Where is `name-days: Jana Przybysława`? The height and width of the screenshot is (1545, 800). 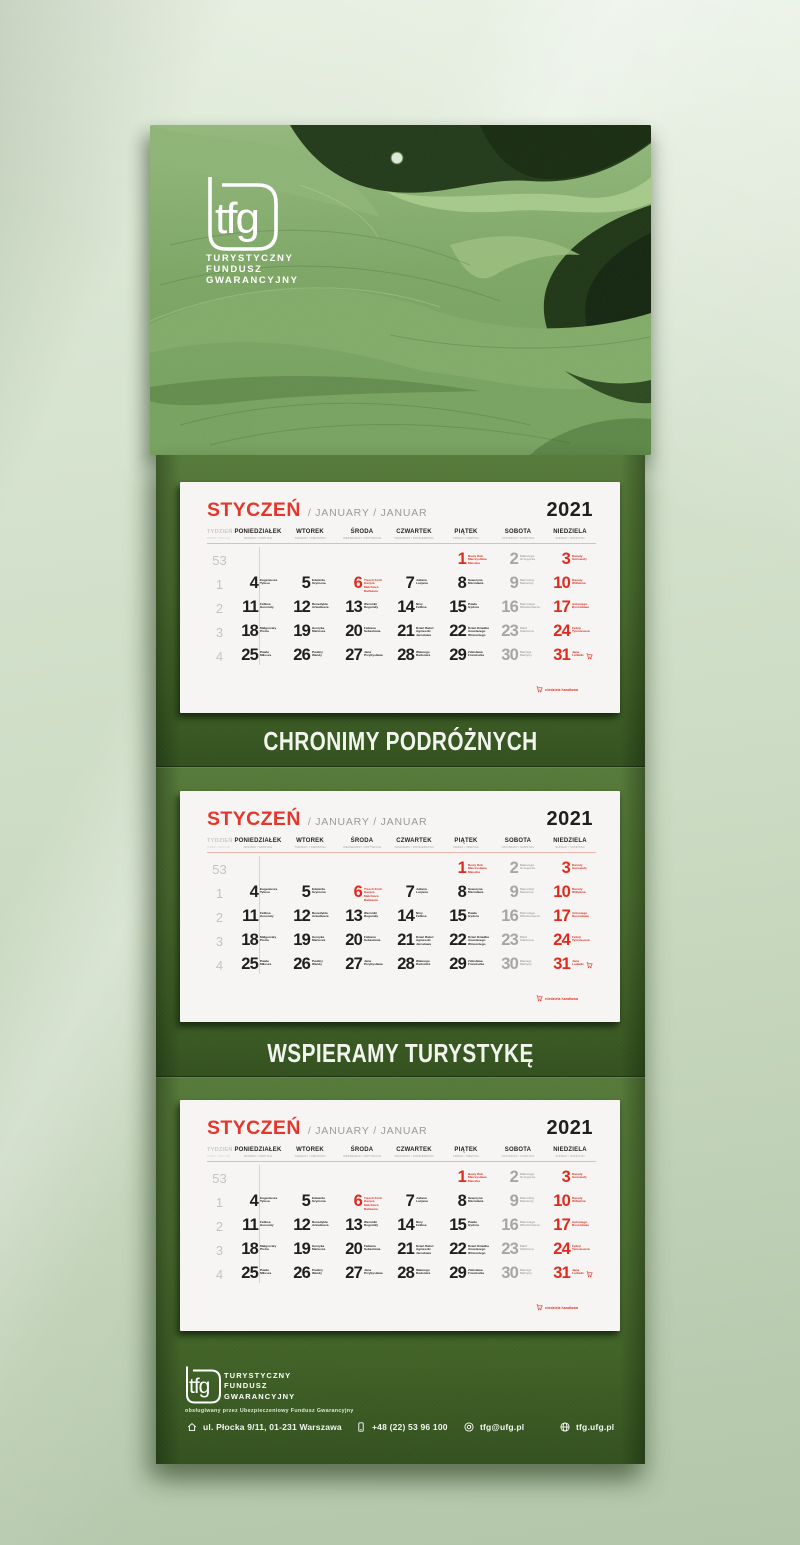
name-days: Jana Przybysława is located at coordinates (373, 652).